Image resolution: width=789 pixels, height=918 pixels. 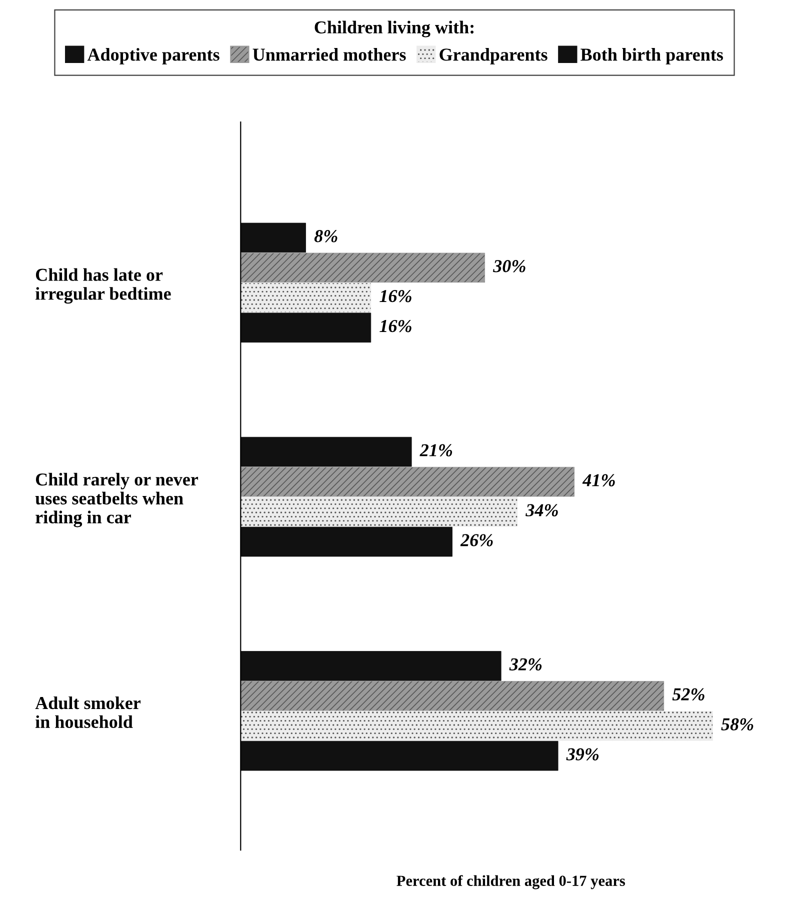 I want to click on x-axis-title: Percent of children aged 0-17 years, so click(x=510, y=882).